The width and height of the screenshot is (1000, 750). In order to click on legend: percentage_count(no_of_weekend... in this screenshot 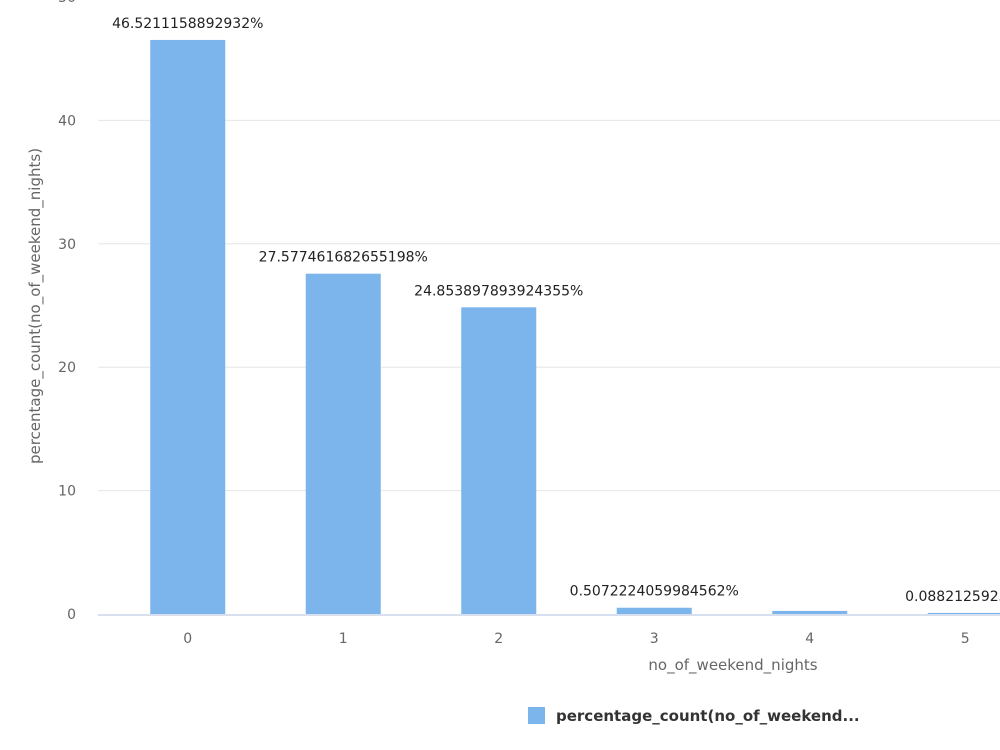, I will do `click(694, 716)`.